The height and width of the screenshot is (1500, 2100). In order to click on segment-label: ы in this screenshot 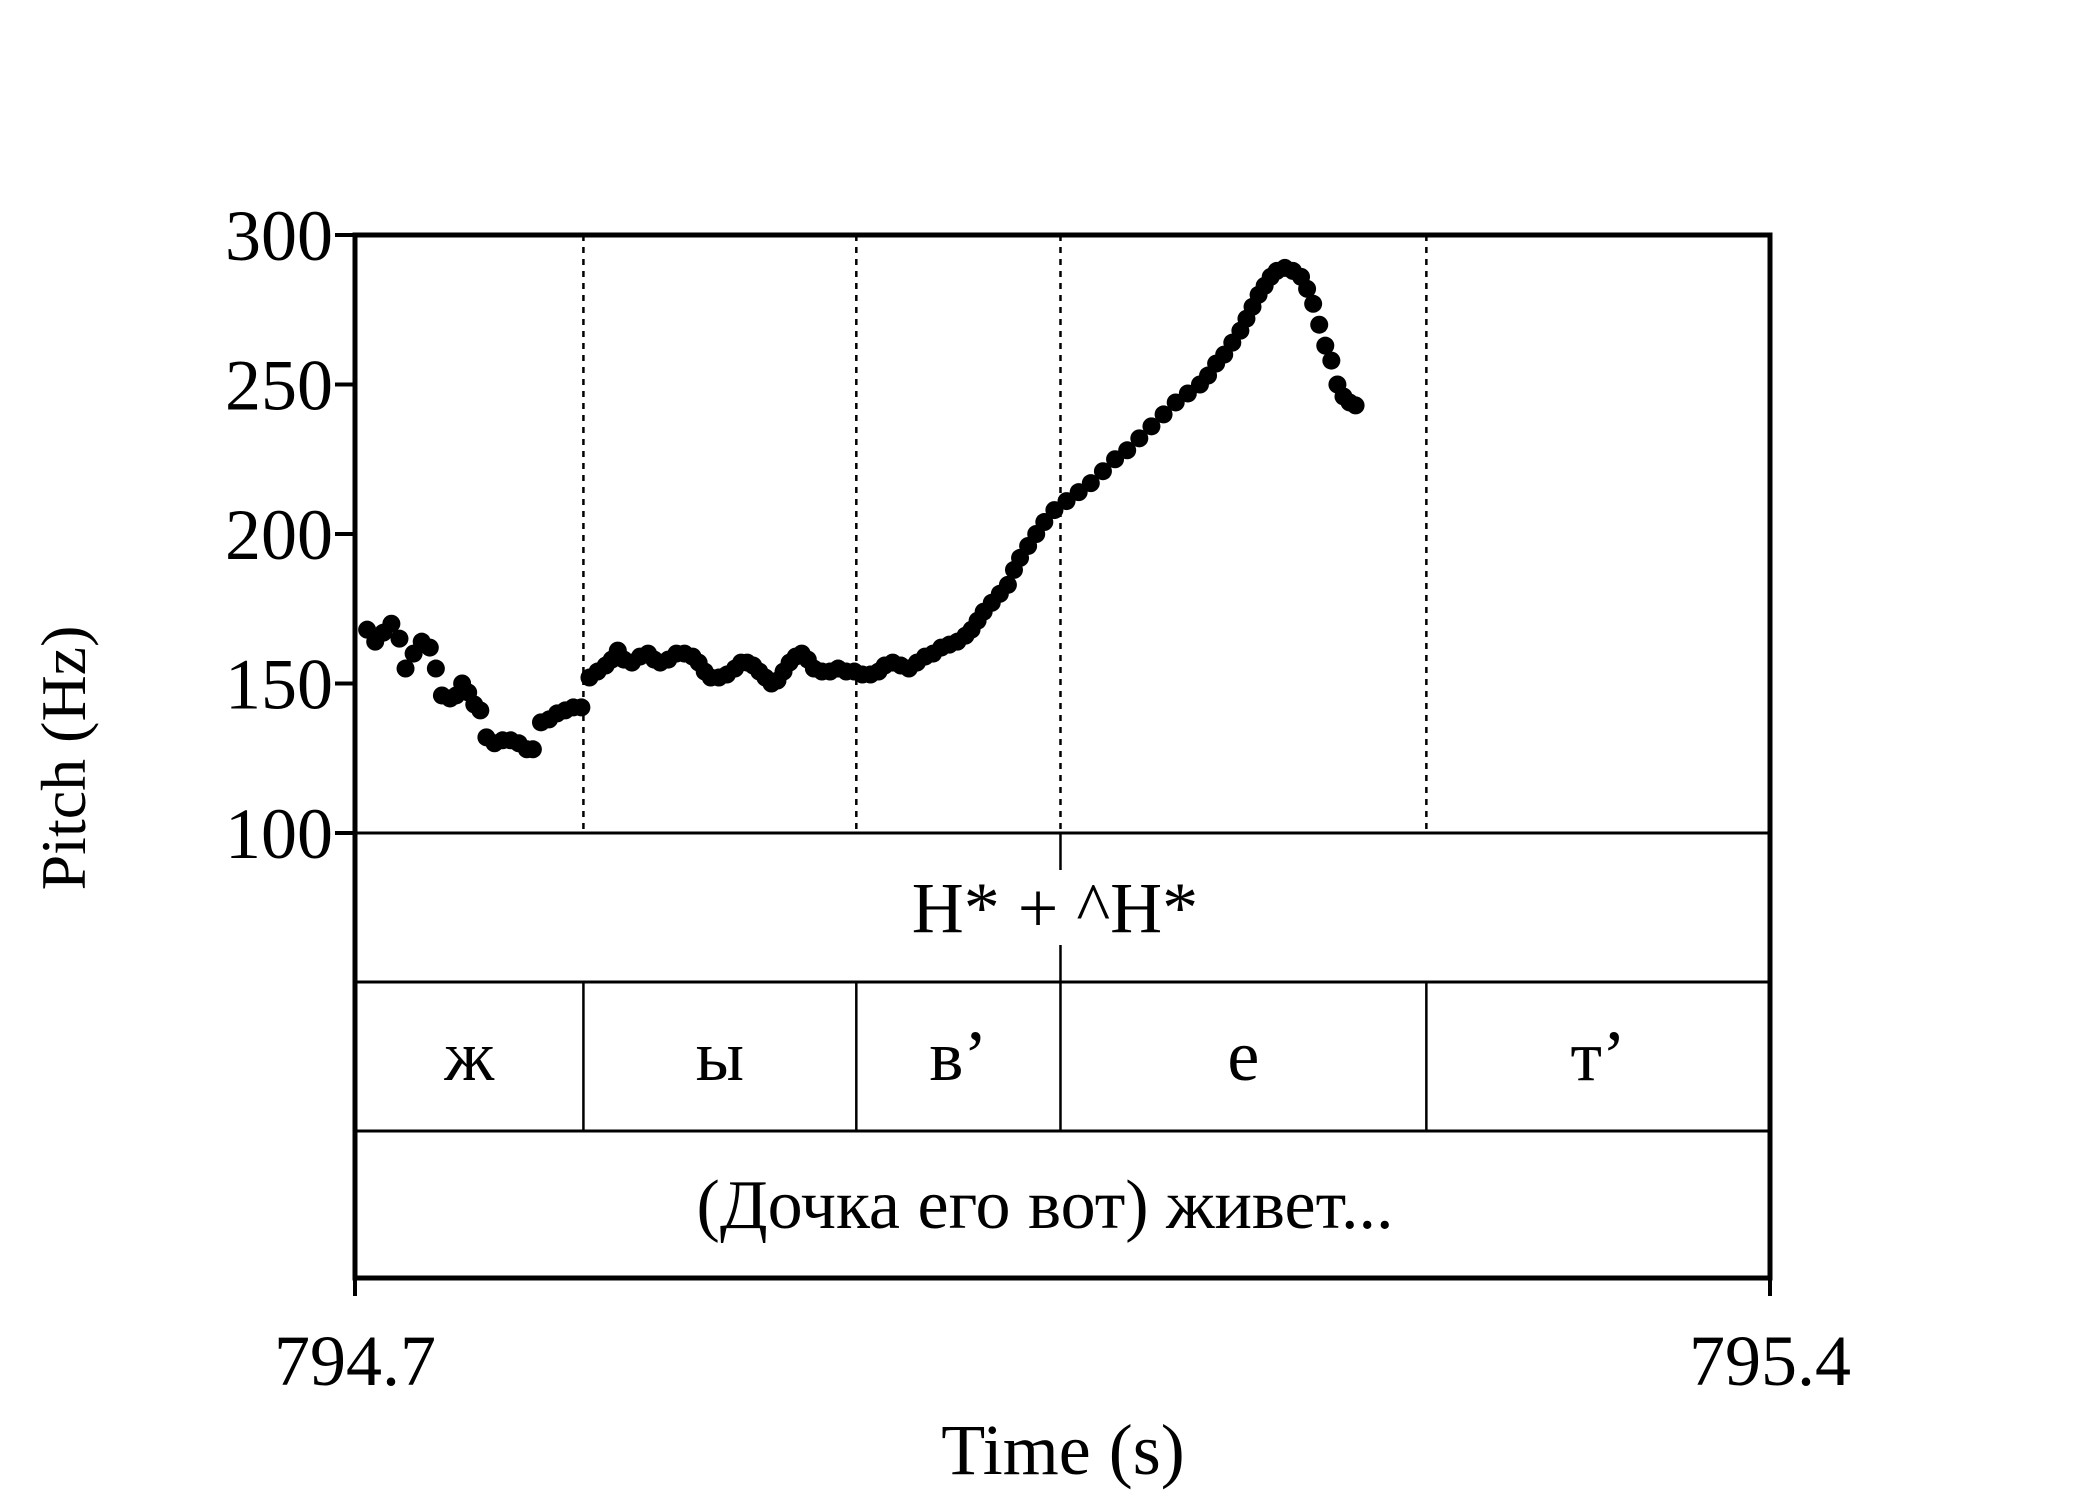, I will do `click(720, 1056)`.